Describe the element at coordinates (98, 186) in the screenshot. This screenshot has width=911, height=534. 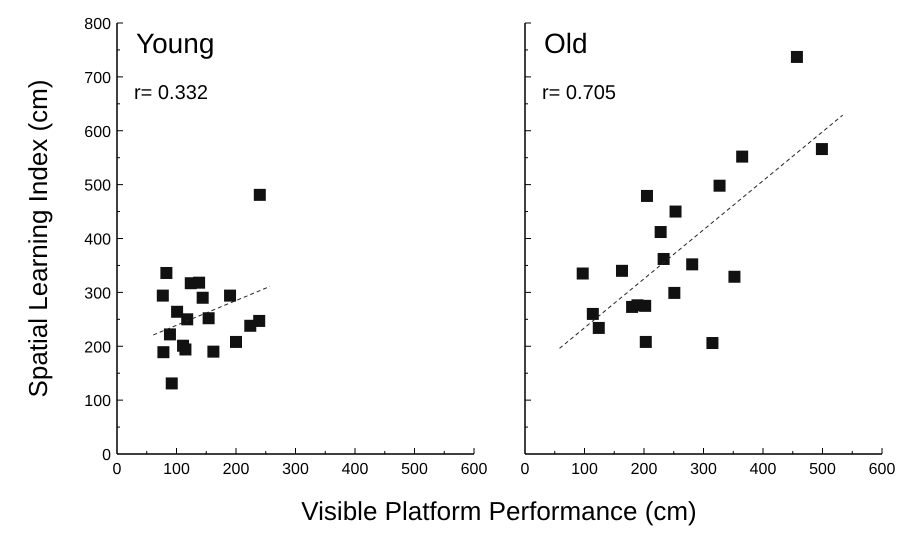
I see `y-tick-label: 500` at that location.